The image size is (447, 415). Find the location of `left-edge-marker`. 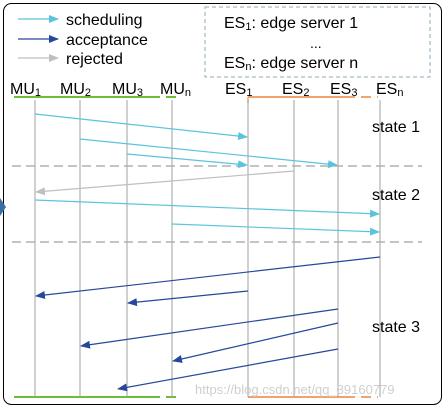

left-edge-marker is located at coordinates (3, 207).